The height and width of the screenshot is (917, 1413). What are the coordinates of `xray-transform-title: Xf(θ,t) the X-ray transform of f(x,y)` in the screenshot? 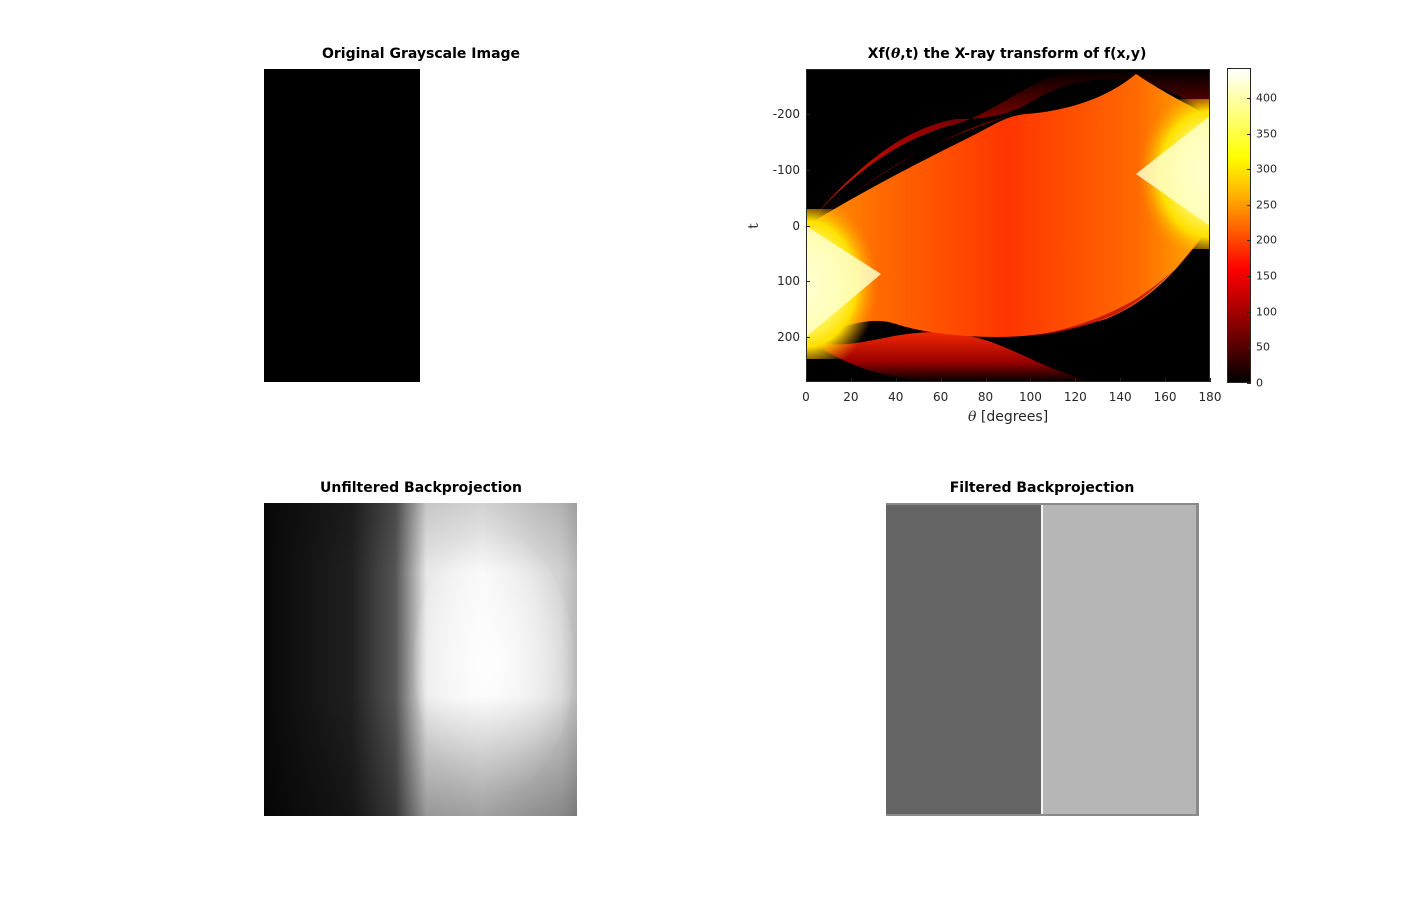 It's located at (1007, 54).